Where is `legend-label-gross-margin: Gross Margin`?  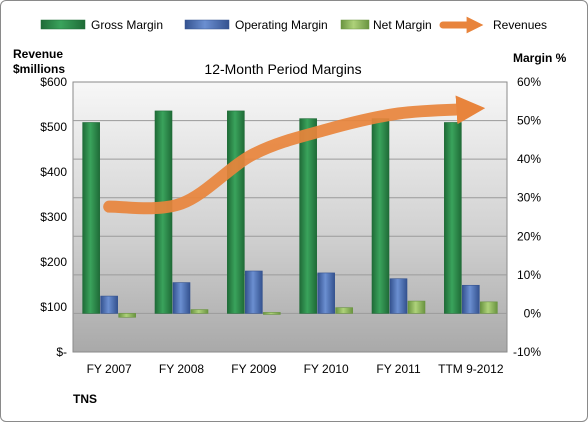 legend-label-gross-margin: Gross Margin is located at coordinates (127, 25).